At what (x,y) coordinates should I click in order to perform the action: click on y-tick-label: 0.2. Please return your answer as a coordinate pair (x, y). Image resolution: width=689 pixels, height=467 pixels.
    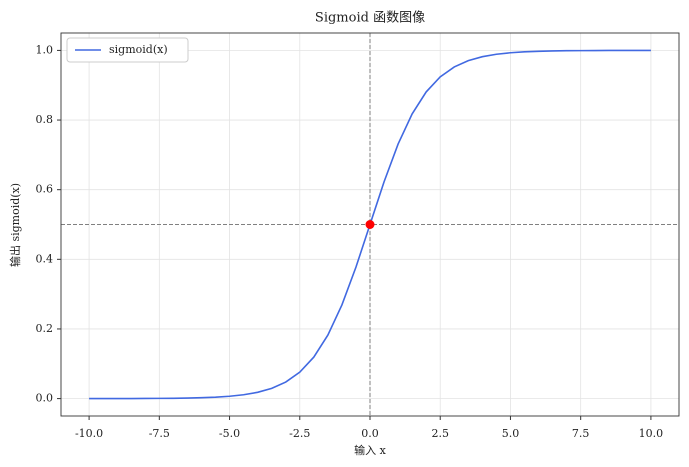
    Looking at the image, I should click on (45, 328).